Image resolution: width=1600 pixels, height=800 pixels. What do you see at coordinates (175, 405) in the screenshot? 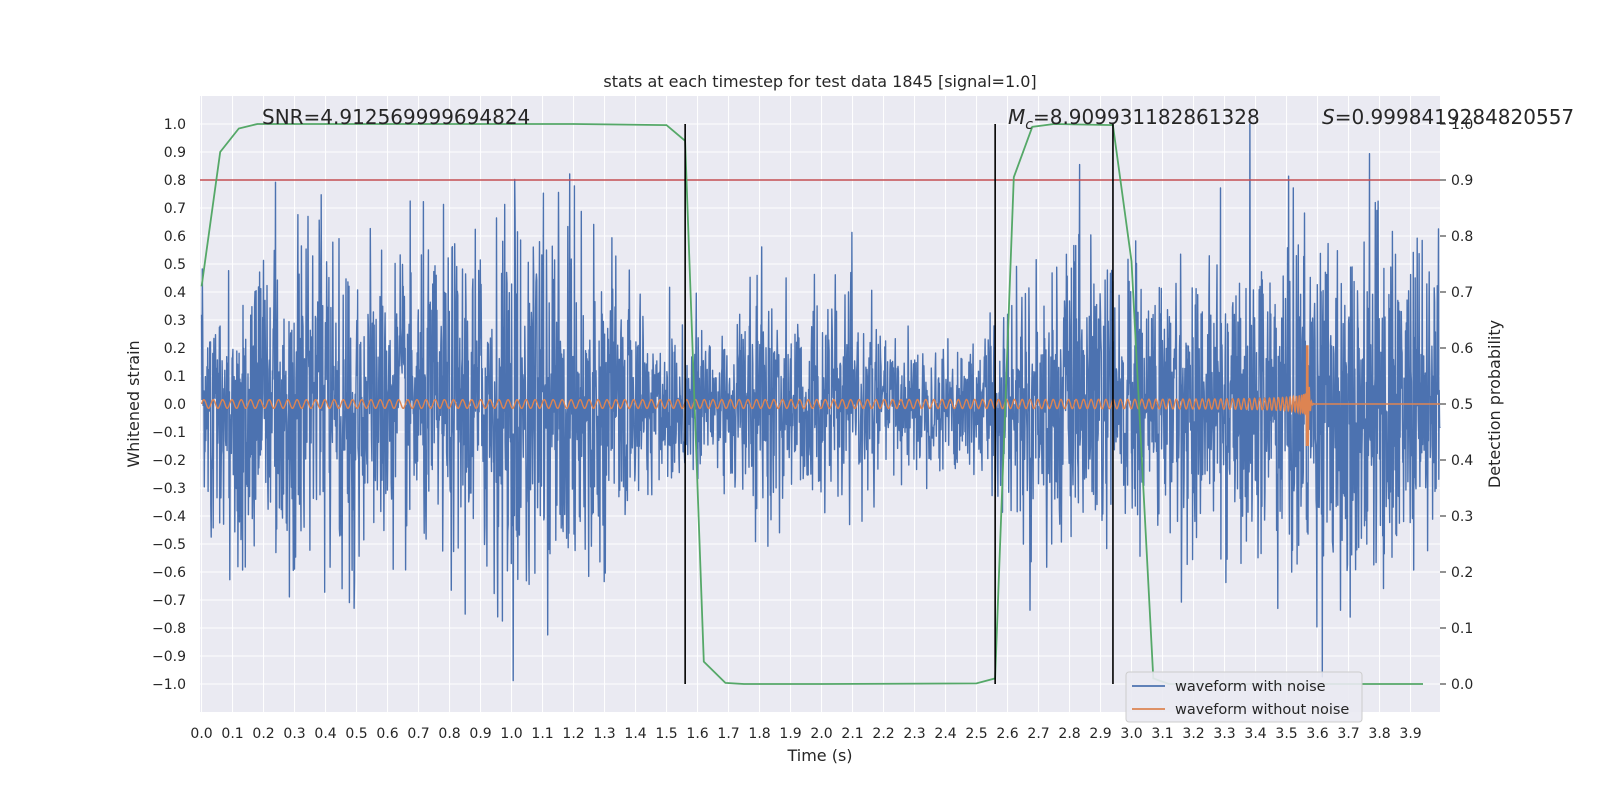
I see `y-tick-label: 0.0` at bounding box center [175, 405].